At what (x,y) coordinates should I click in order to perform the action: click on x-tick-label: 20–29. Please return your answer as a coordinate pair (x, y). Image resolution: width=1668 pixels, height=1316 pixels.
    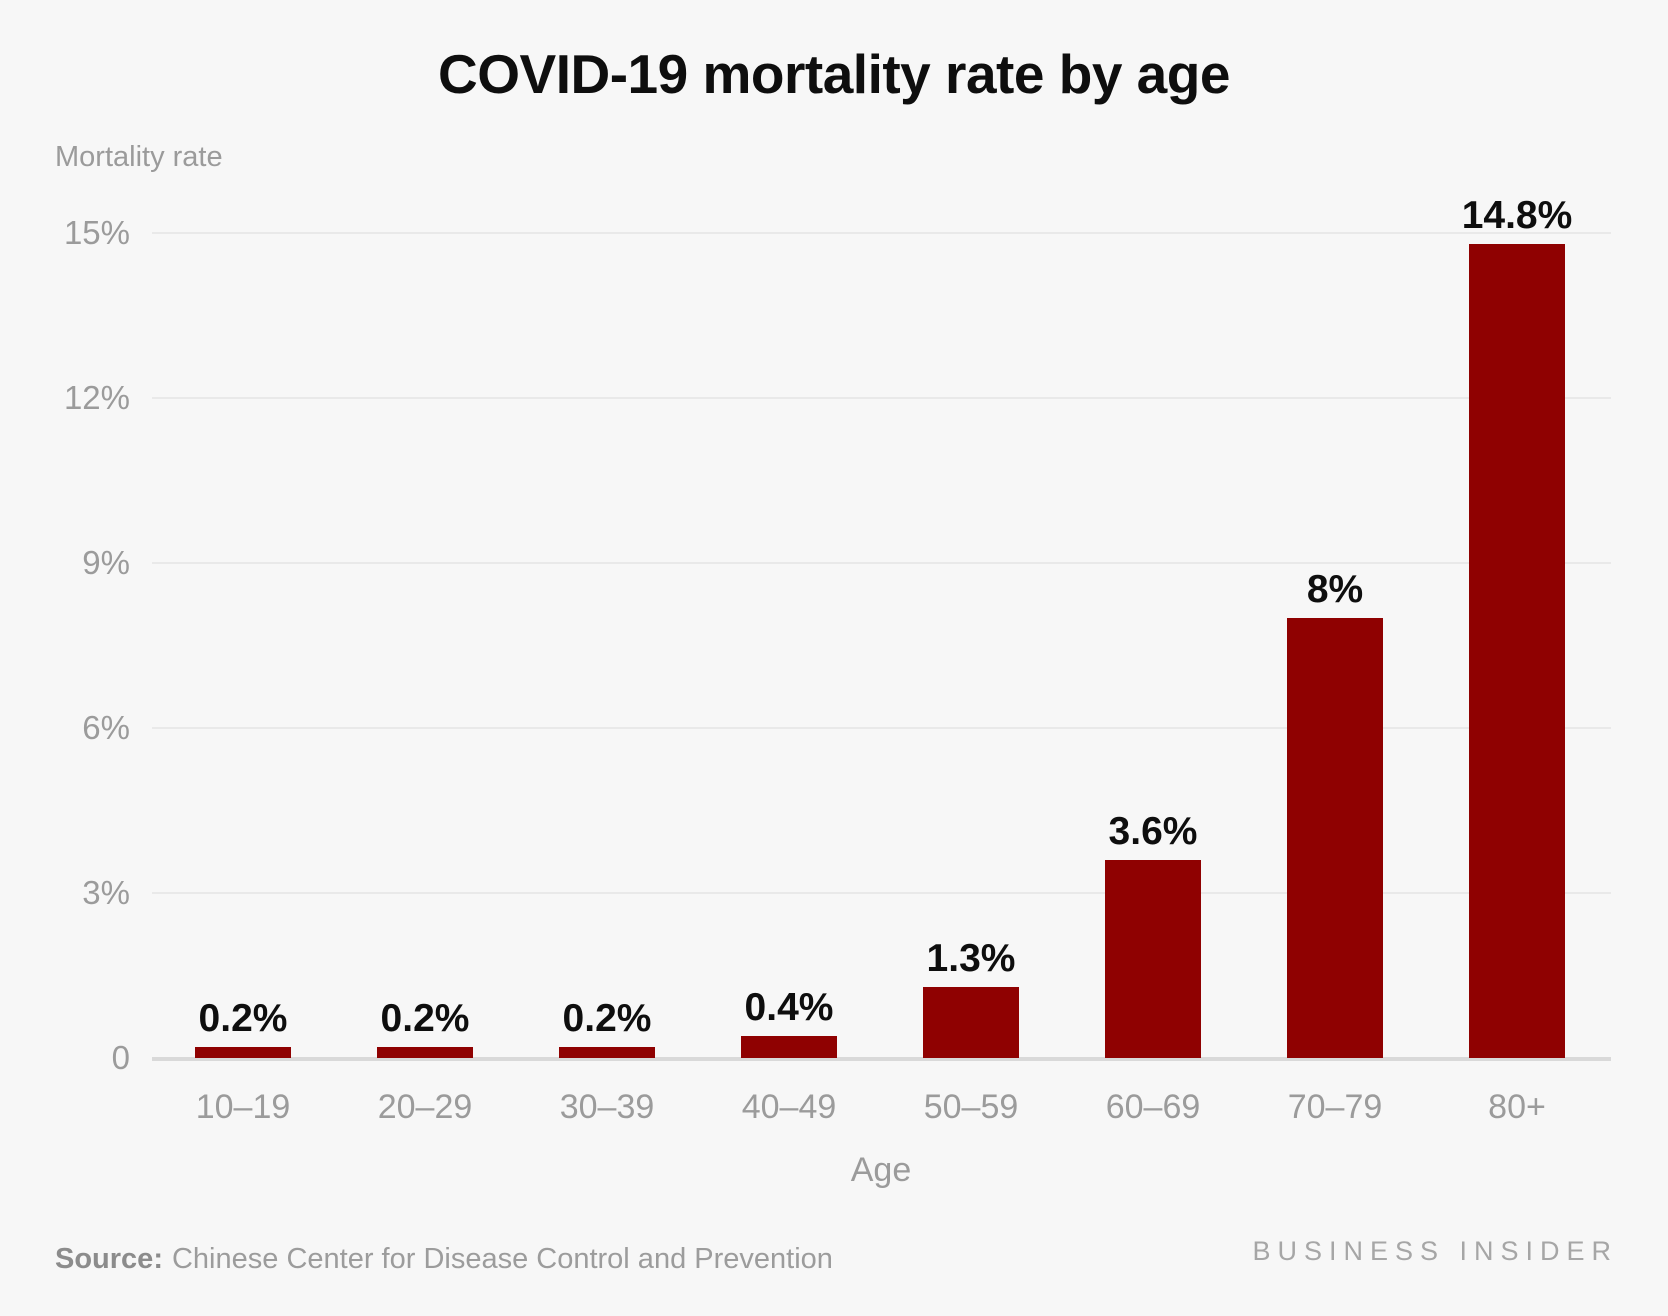
    Looking at the image, I should click on (425, 1107).